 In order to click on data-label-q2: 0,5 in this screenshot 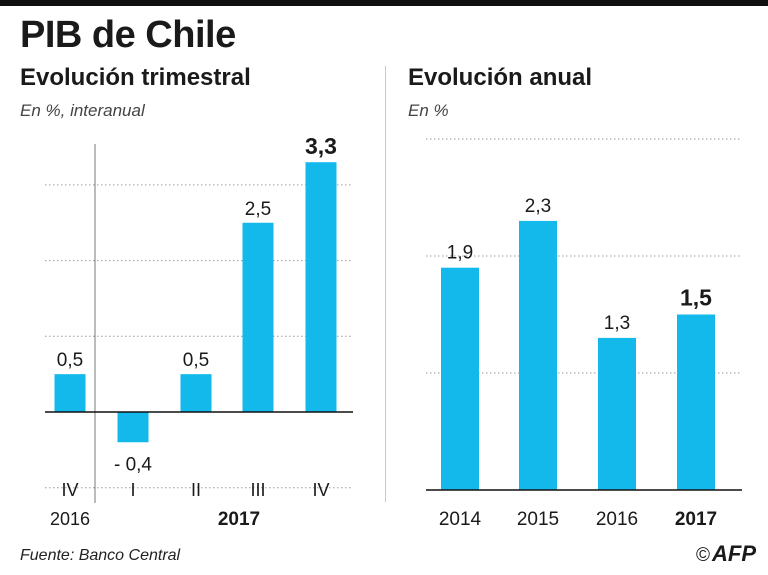, I will do `click(196, 360)`.